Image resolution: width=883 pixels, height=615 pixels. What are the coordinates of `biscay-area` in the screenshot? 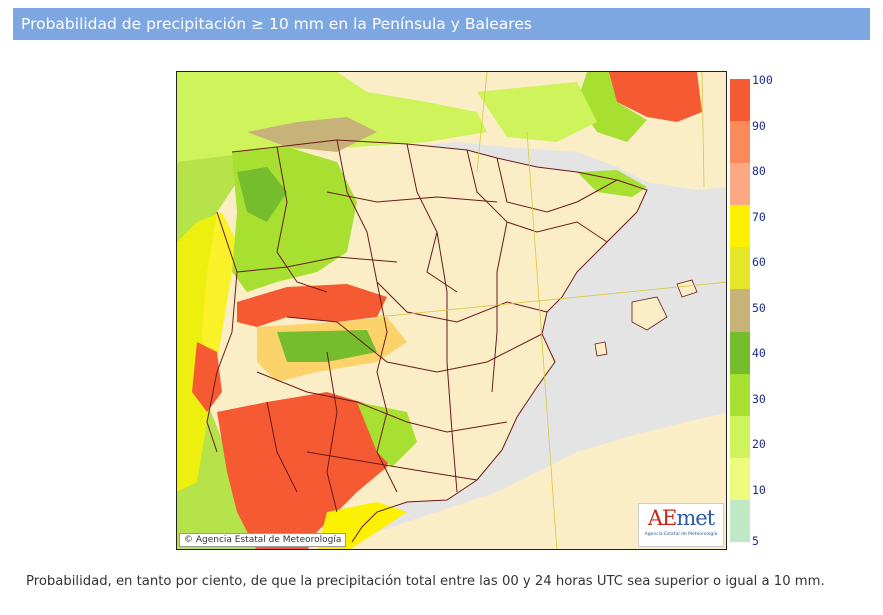 It's located at (332, 117).